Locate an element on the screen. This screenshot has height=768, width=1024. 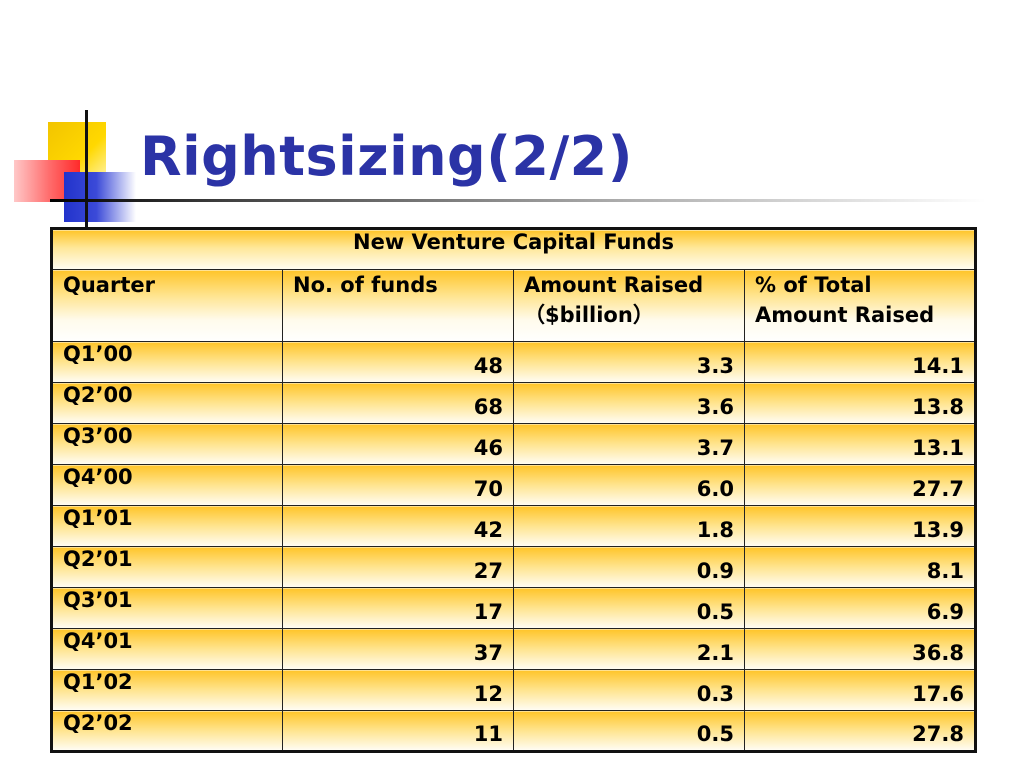
cell-percent: 13.9 is located at coordinates (860, 526).